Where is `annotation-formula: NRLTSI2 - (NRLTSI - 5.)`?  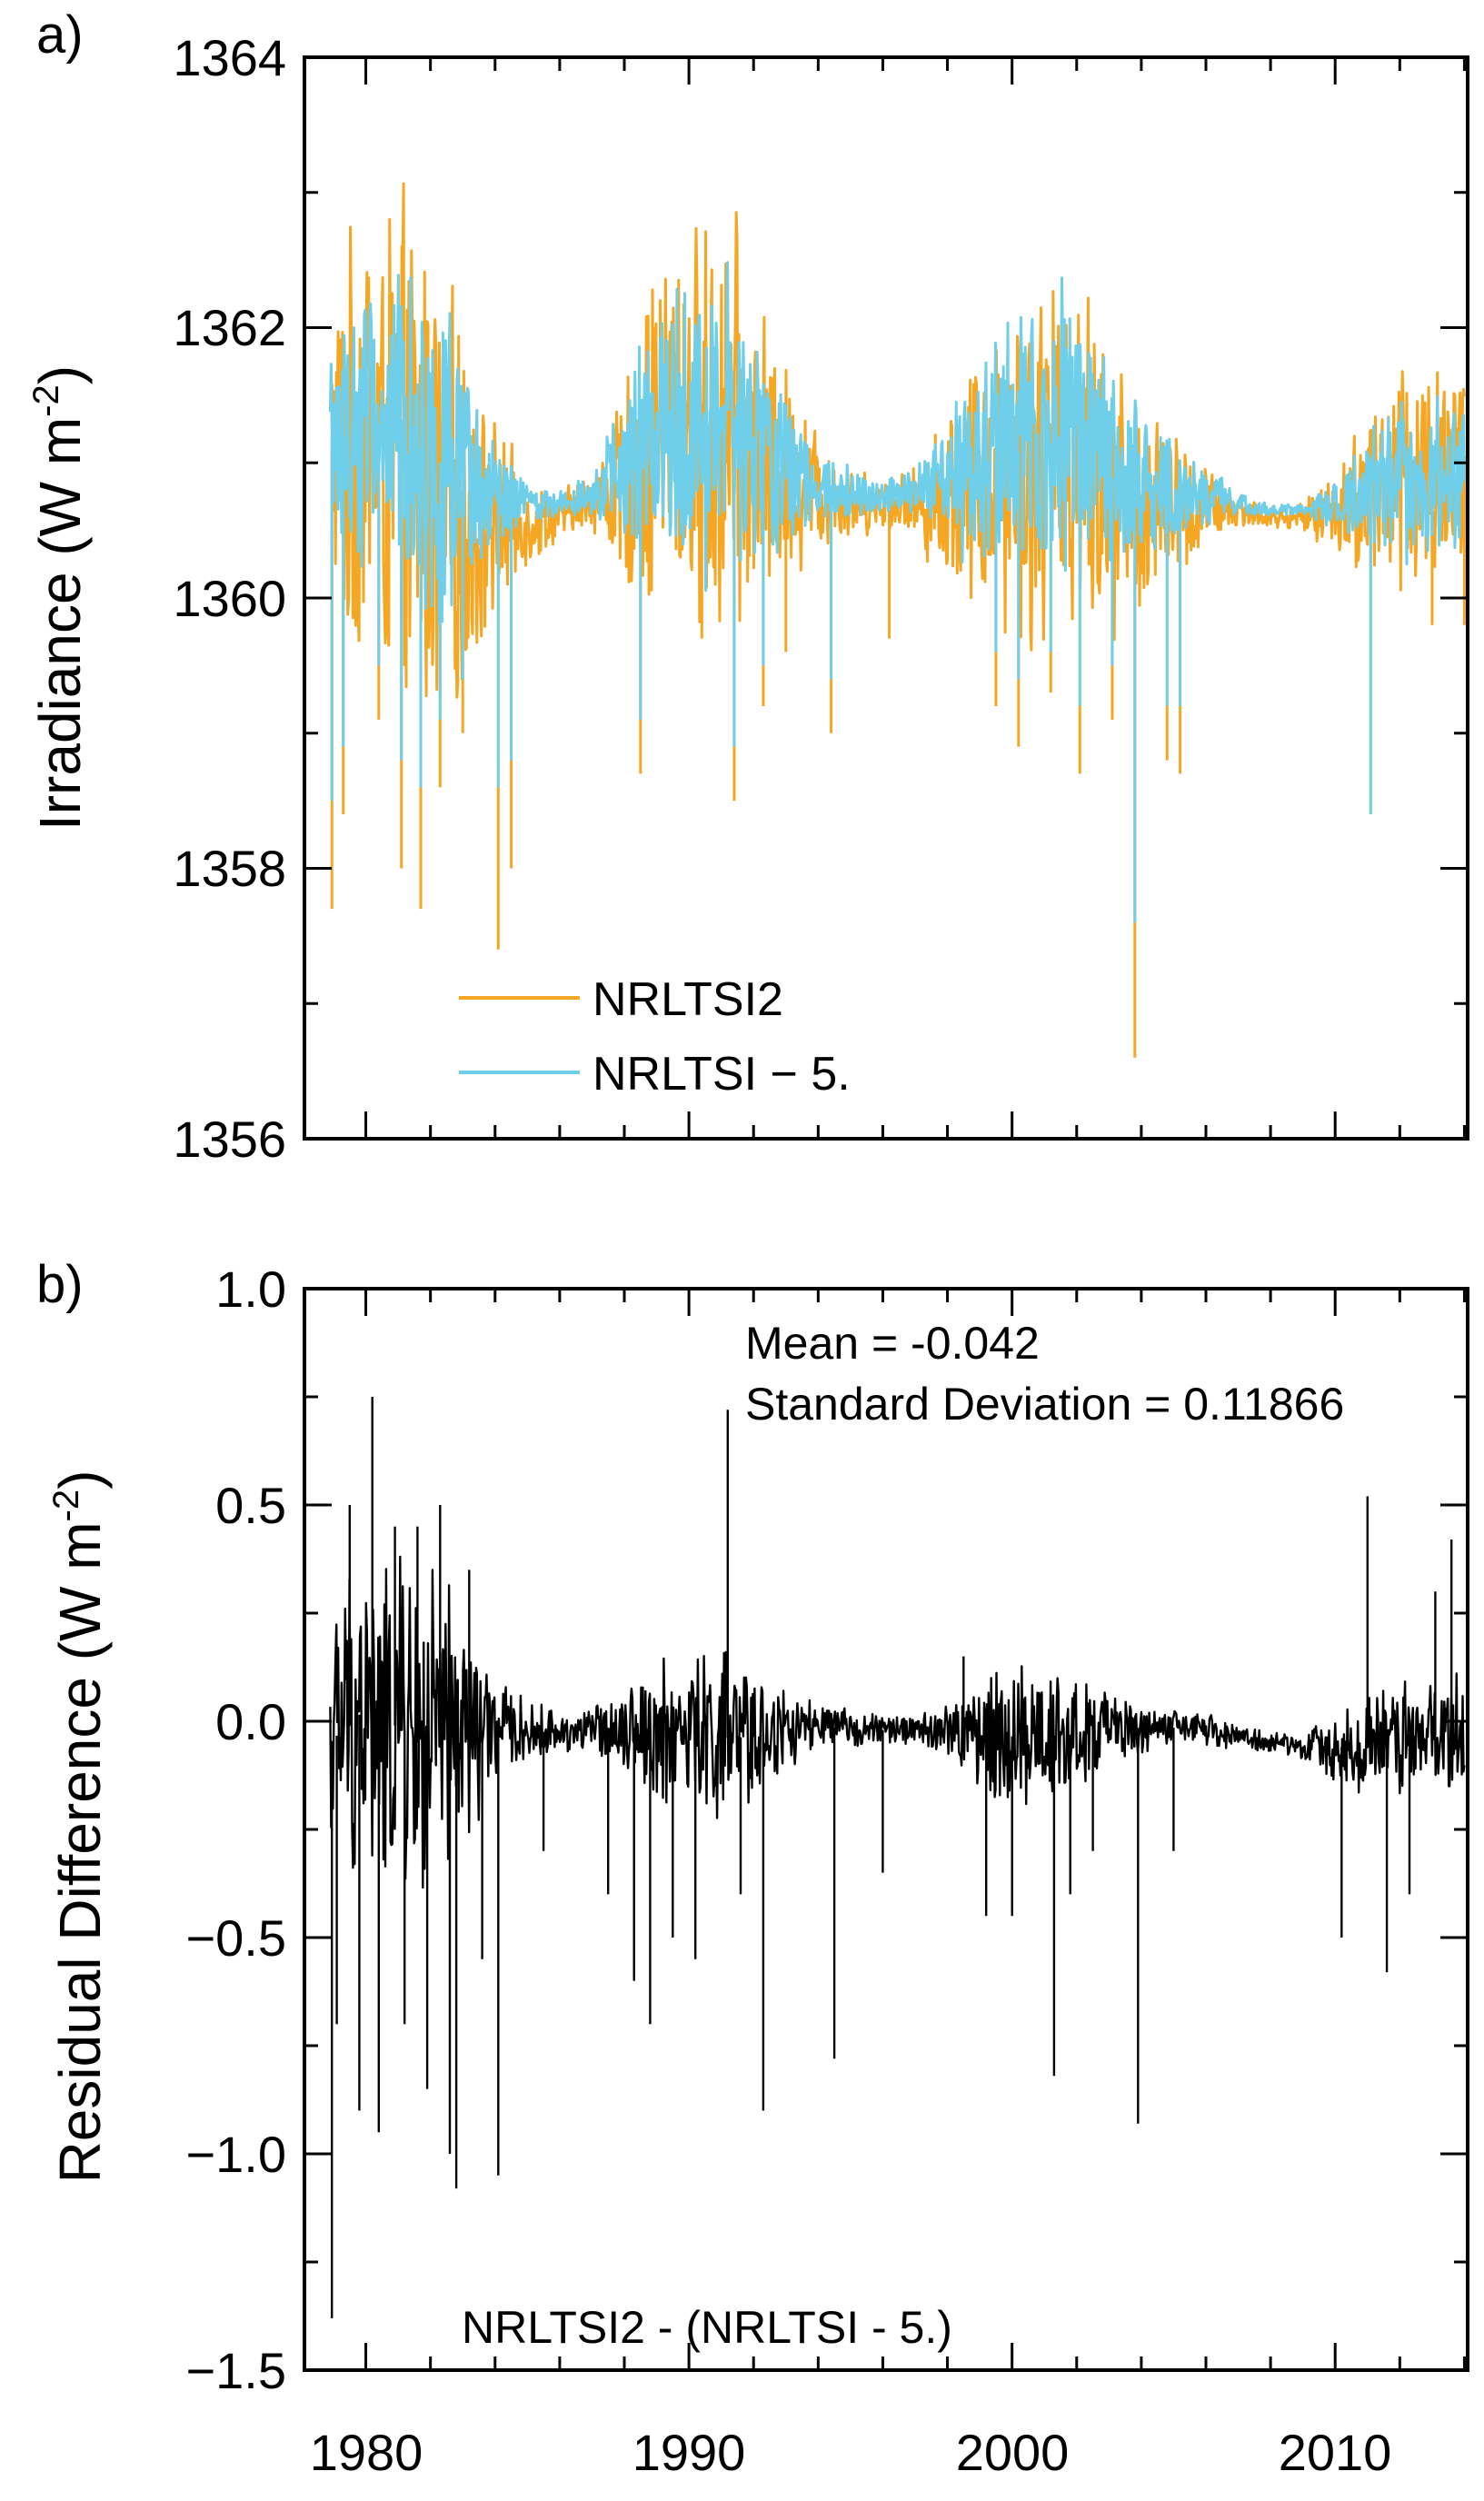
annotation-formula: NRLTSI2 - (NRLTSI - 5.) is located at coordinates (707, 2327).